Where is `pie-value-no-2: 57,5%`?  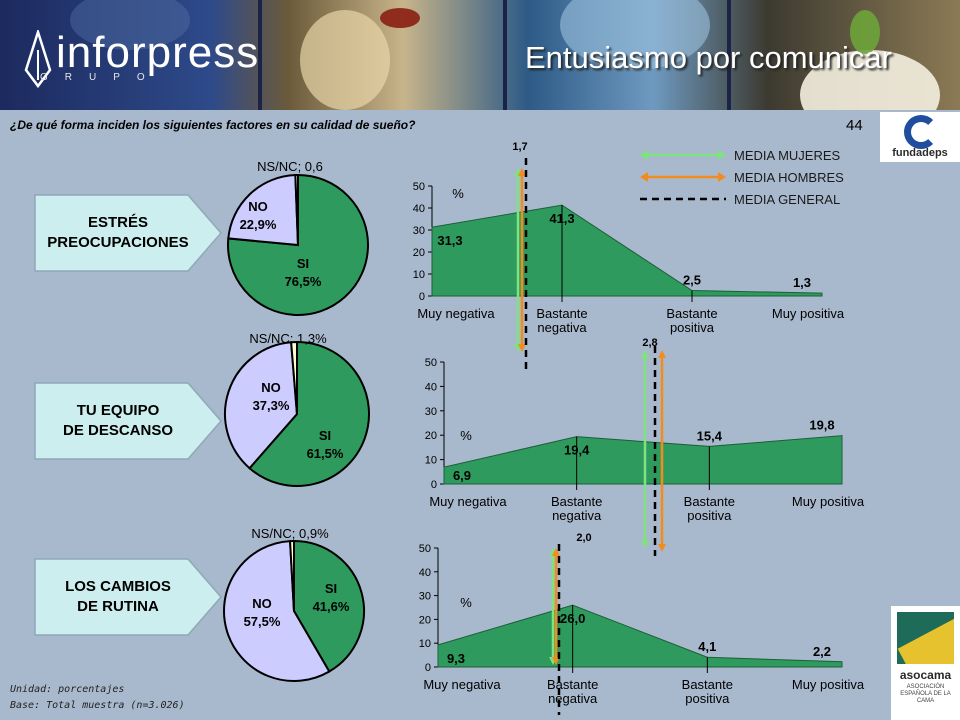
pie-value-no-2: 57,5% is located at coordinates (262, 621).